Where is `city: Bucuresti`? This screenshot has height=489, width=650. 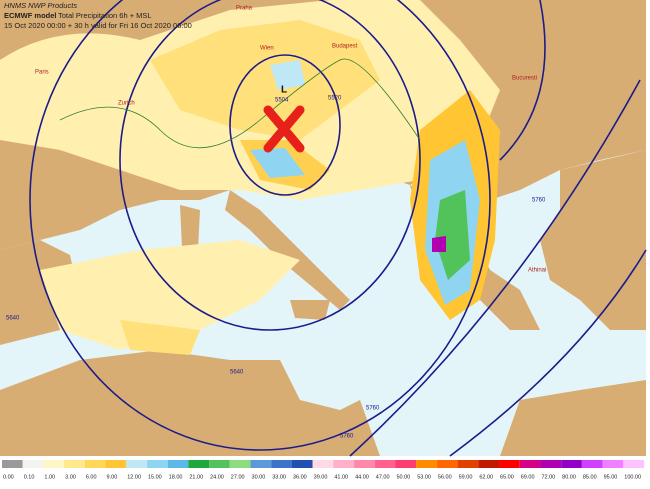 city: Bucuresti is located at coordinates (524, 79).